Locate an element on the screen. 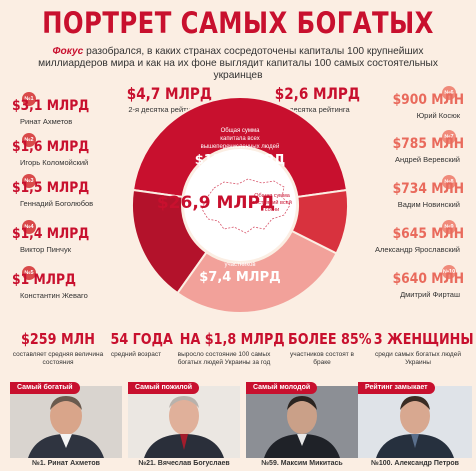  stat-value: $259 МЛН is located at coordinates (58, 339).